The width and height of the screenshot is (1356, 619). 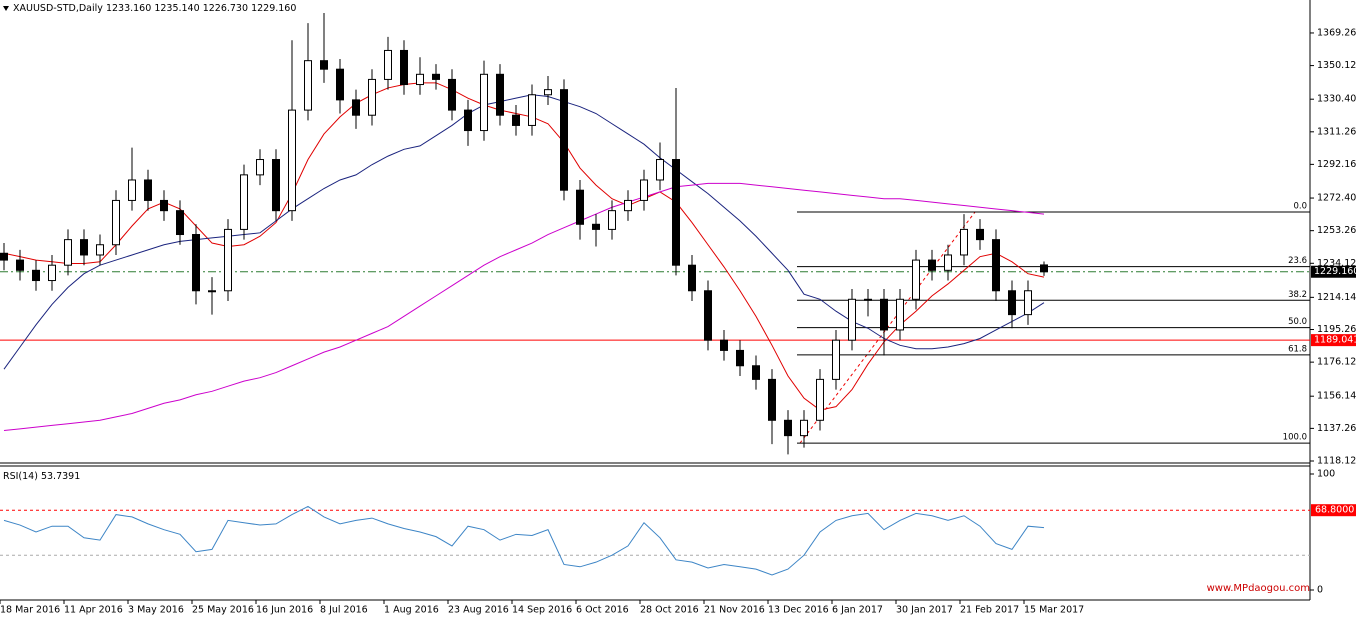 I want to click on y-tick-label: 1253.260, so click(x=1336, y=230).